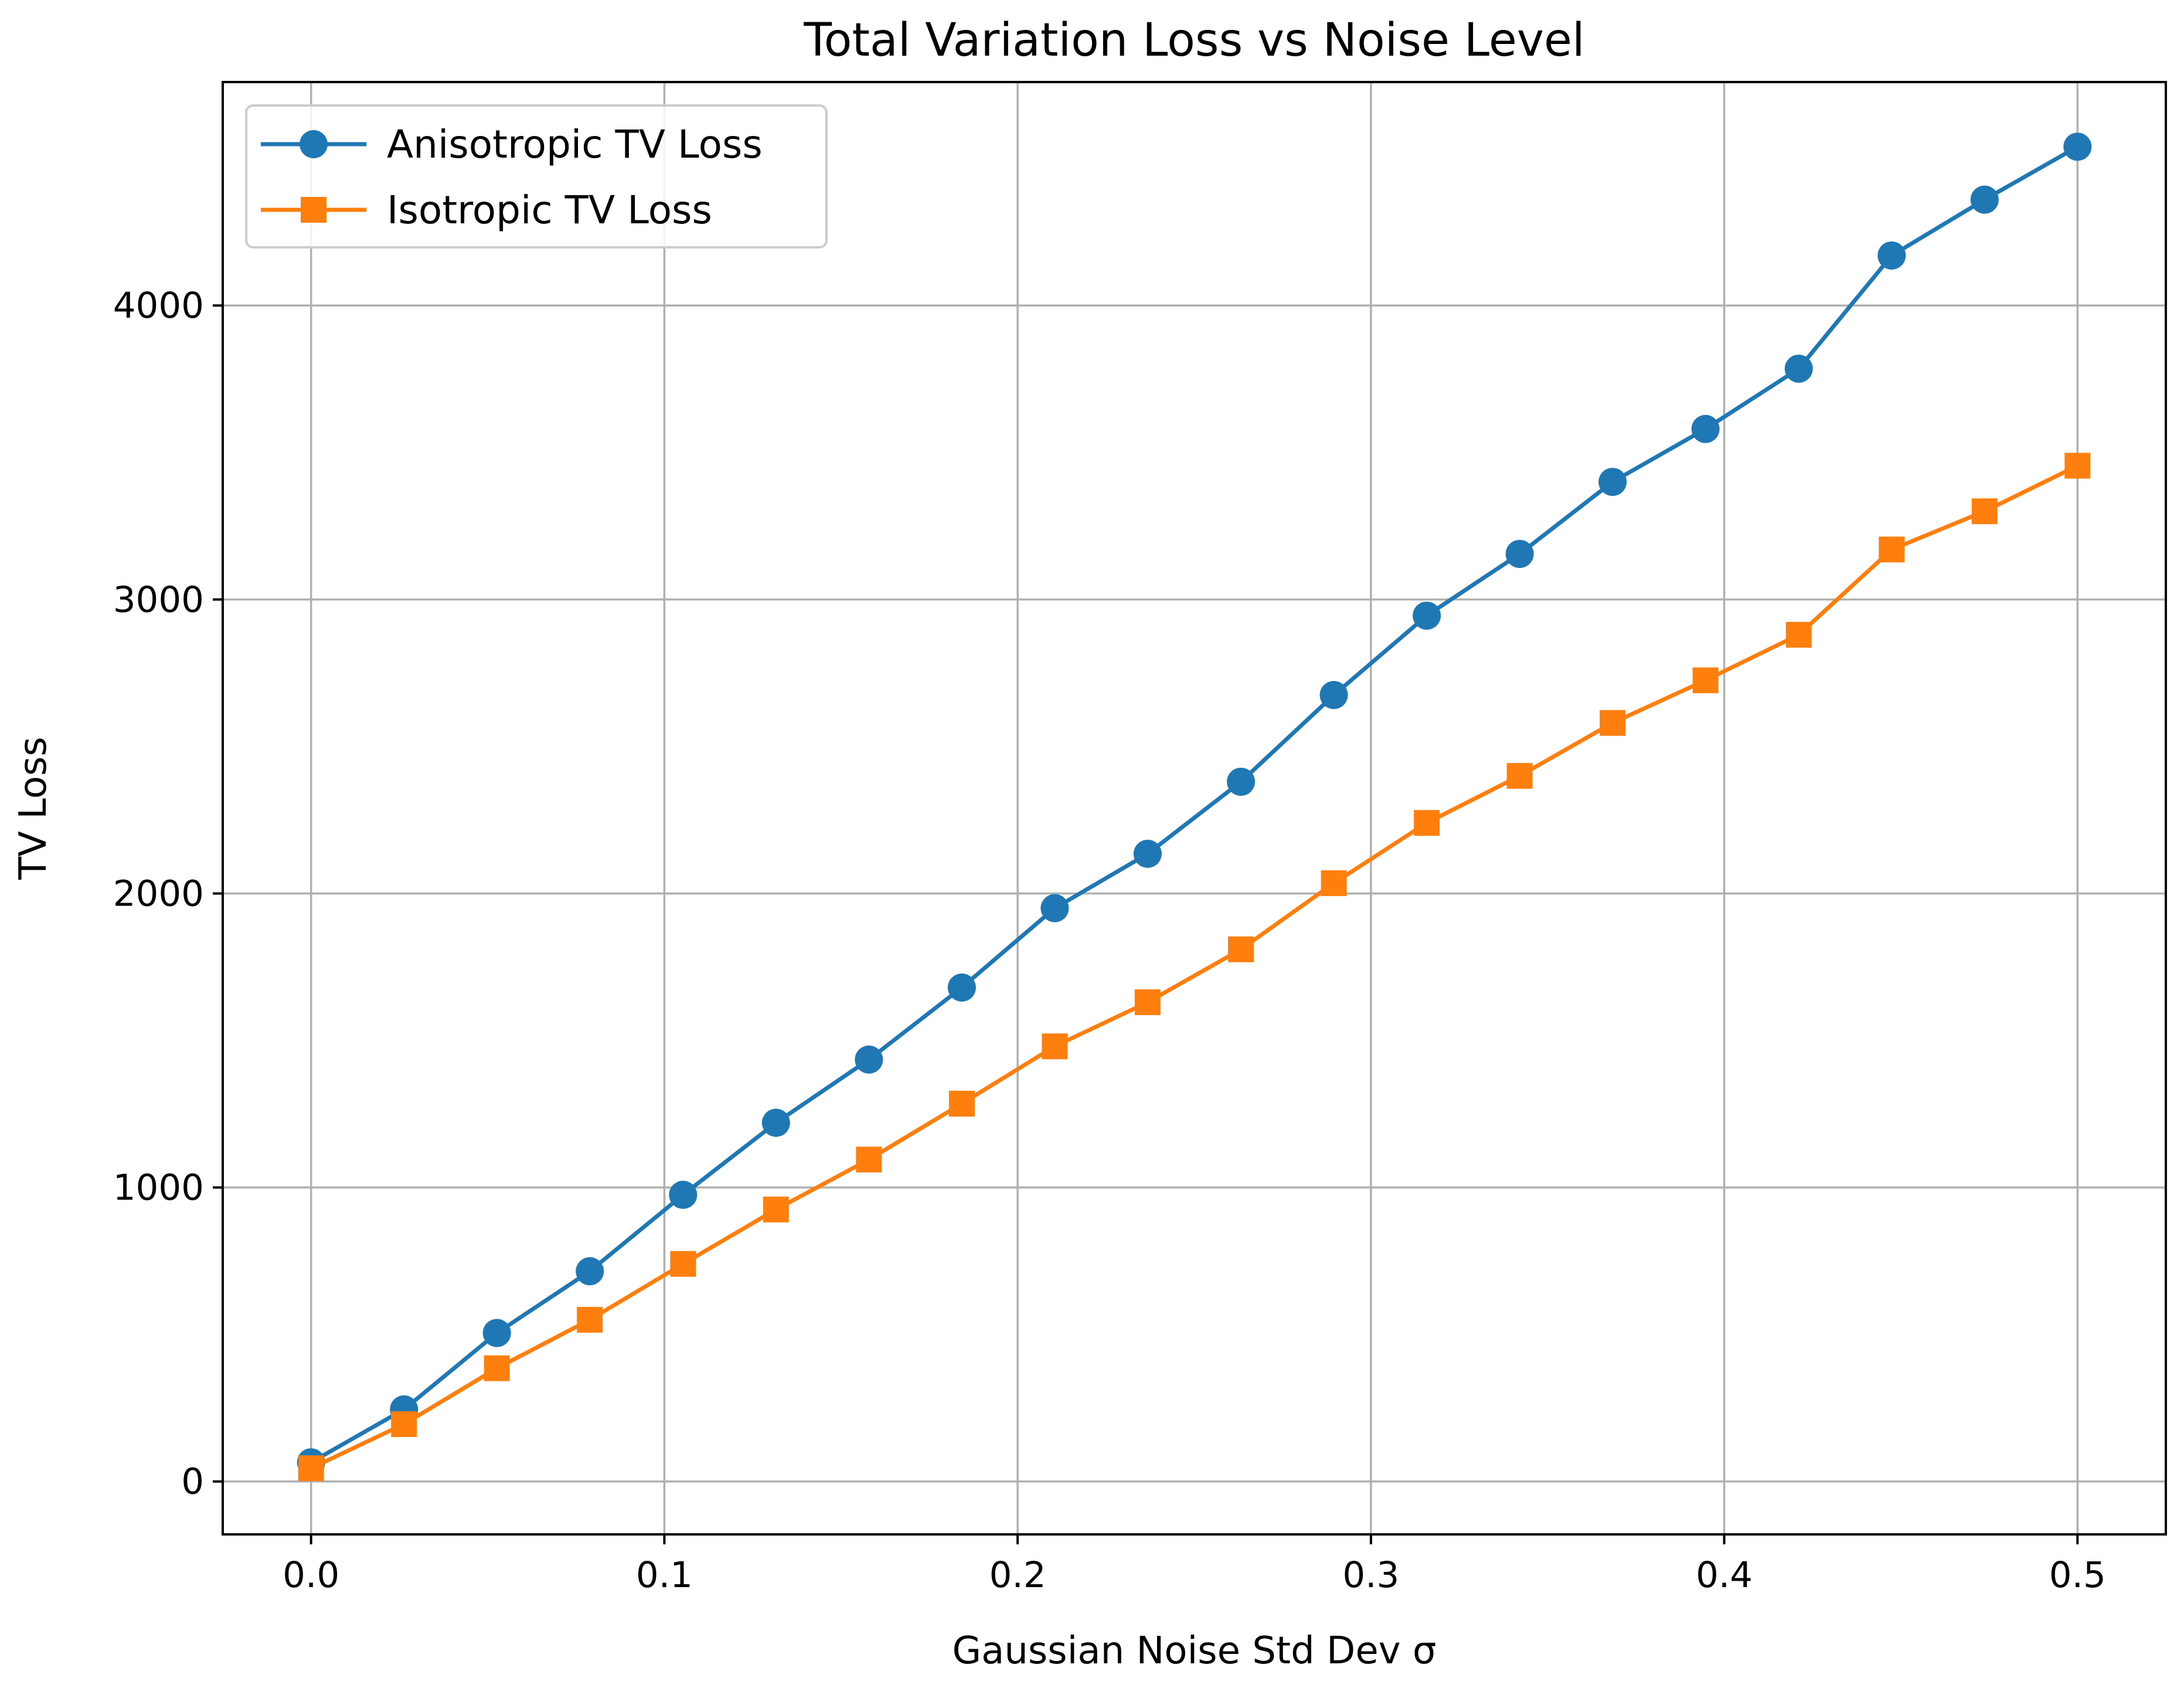  I want to click on legend-label: Anisotropic TV Loss, so click(575, 144).